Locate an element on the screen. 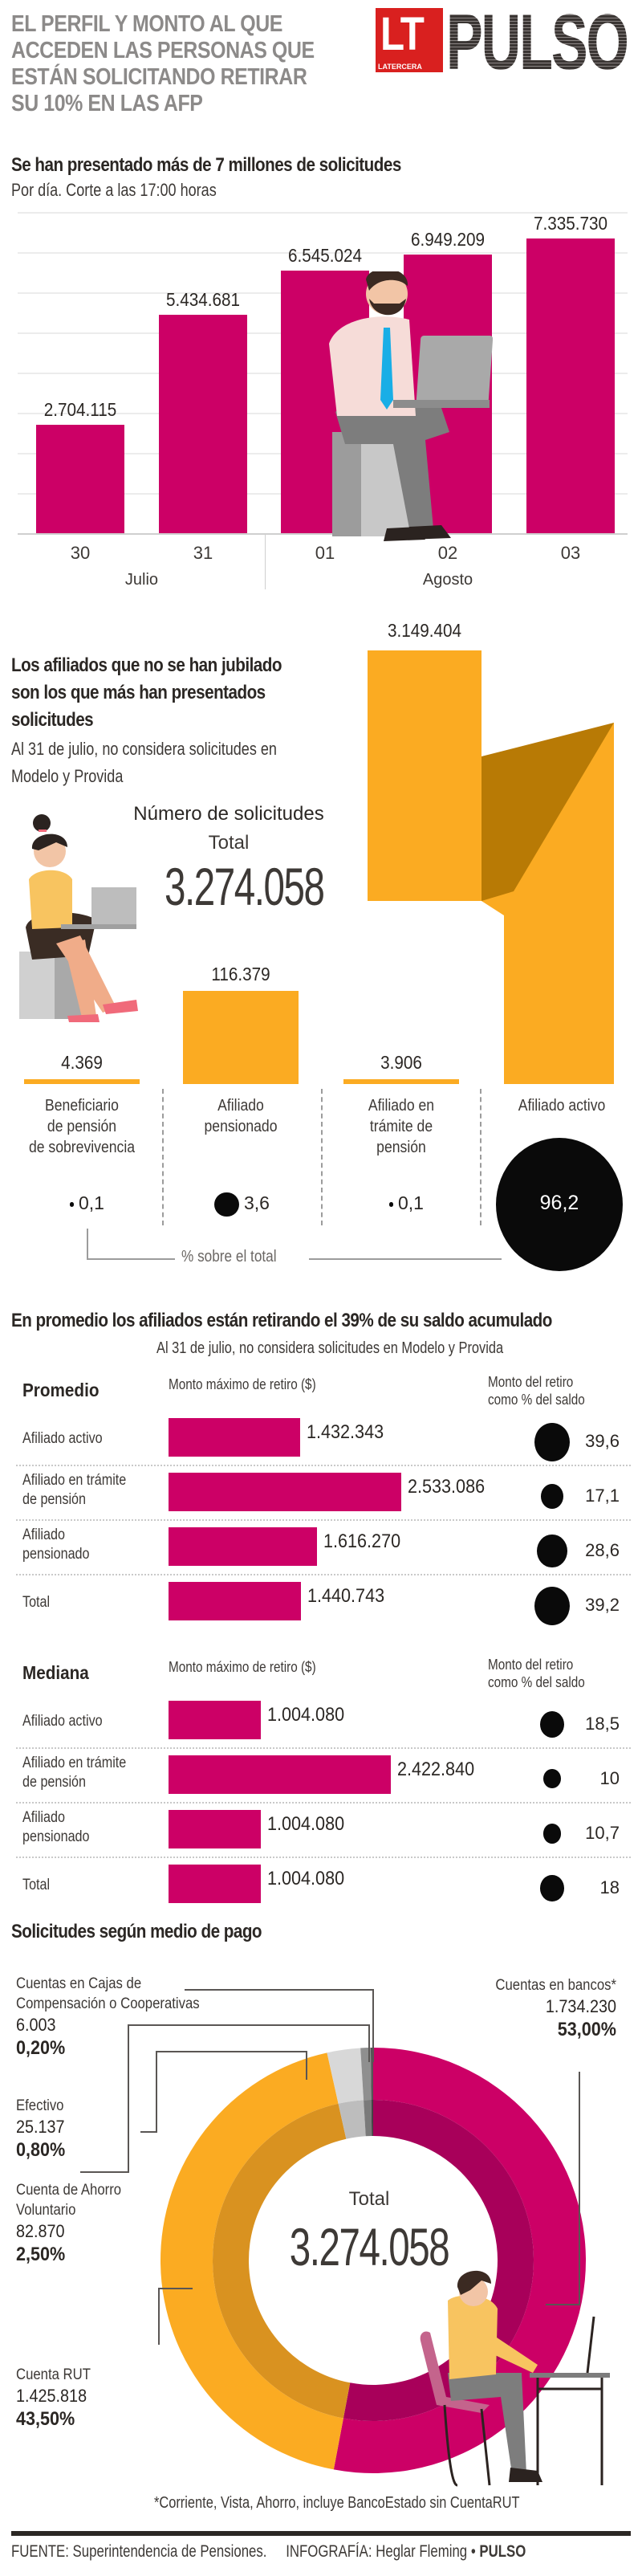 The image size is (642, 2576). donut-label-name: Cuenta RUT is located at coordinates (53, 2374).